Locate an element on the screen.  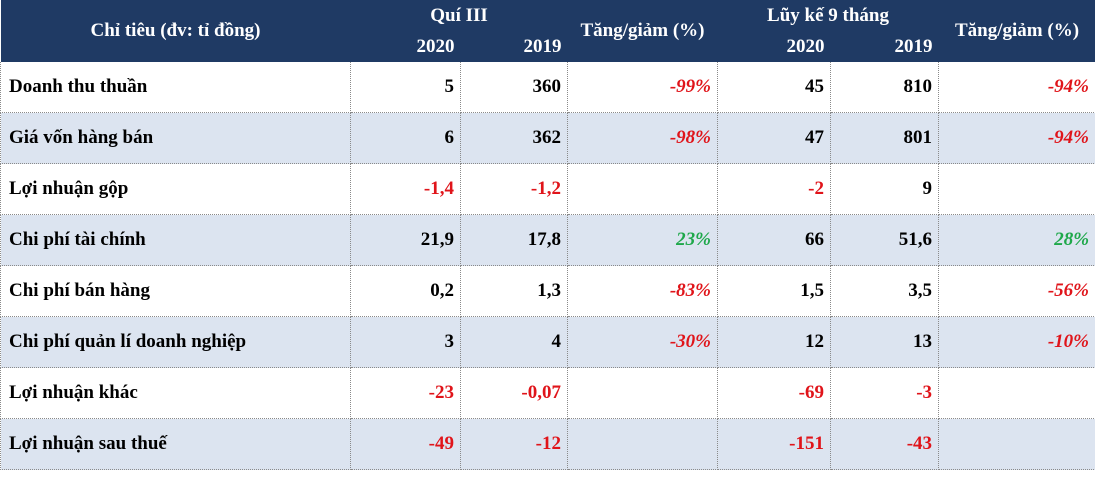
quarter-2019-header: 2019 is located at coordinates (514, 47).